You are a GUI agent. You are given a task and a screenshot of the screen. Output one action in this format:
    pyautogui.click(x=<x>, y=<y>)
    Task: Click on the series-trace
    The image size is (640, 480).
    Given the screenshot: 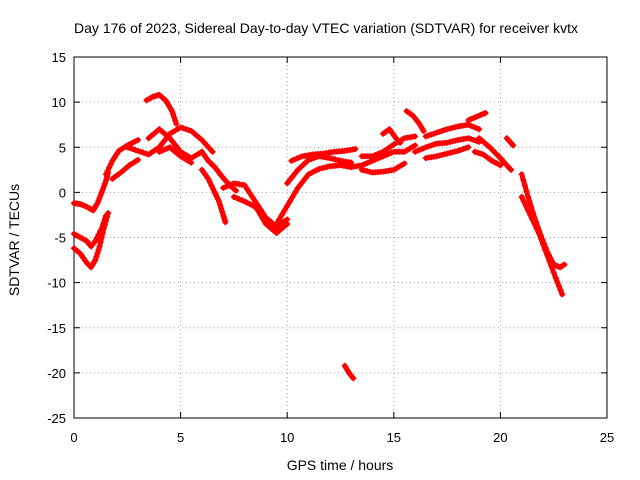 What is the action you would take?
    pyautogui.click(x=543, y=220)
    